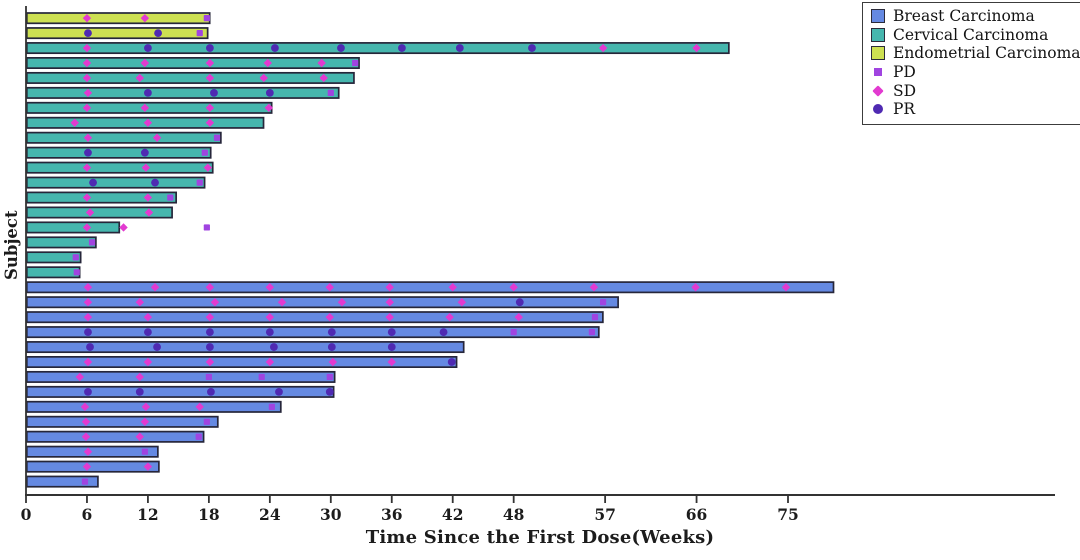 This screenshot has height=560, width=1080. I want to click on breast-swatch, so click(878, 16).